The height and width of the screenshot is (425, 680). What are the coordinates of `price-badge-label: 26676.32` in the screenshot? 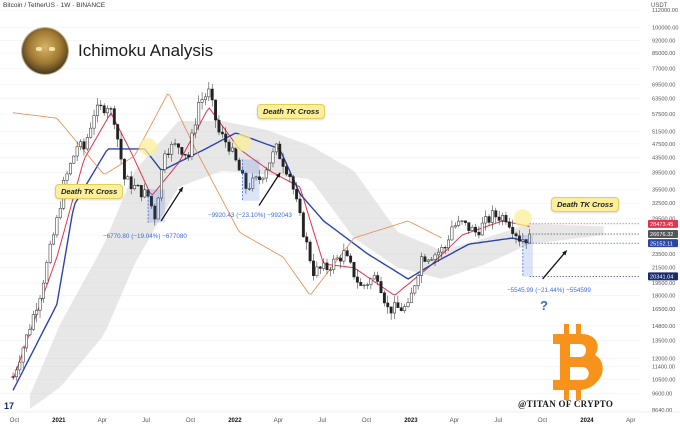 It's located at (661, 235).